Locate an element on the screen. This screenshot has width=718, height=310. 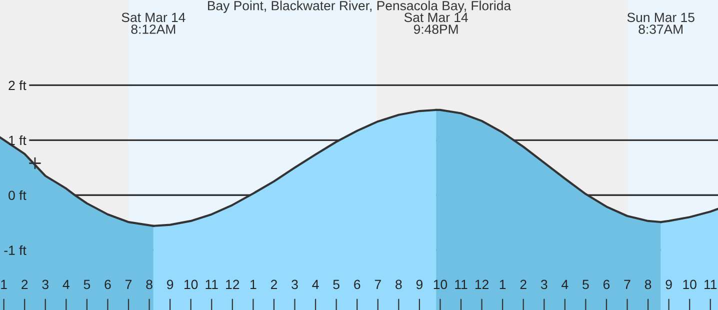
y-tick-label: 1 ft is located at coordinates (17, 140).